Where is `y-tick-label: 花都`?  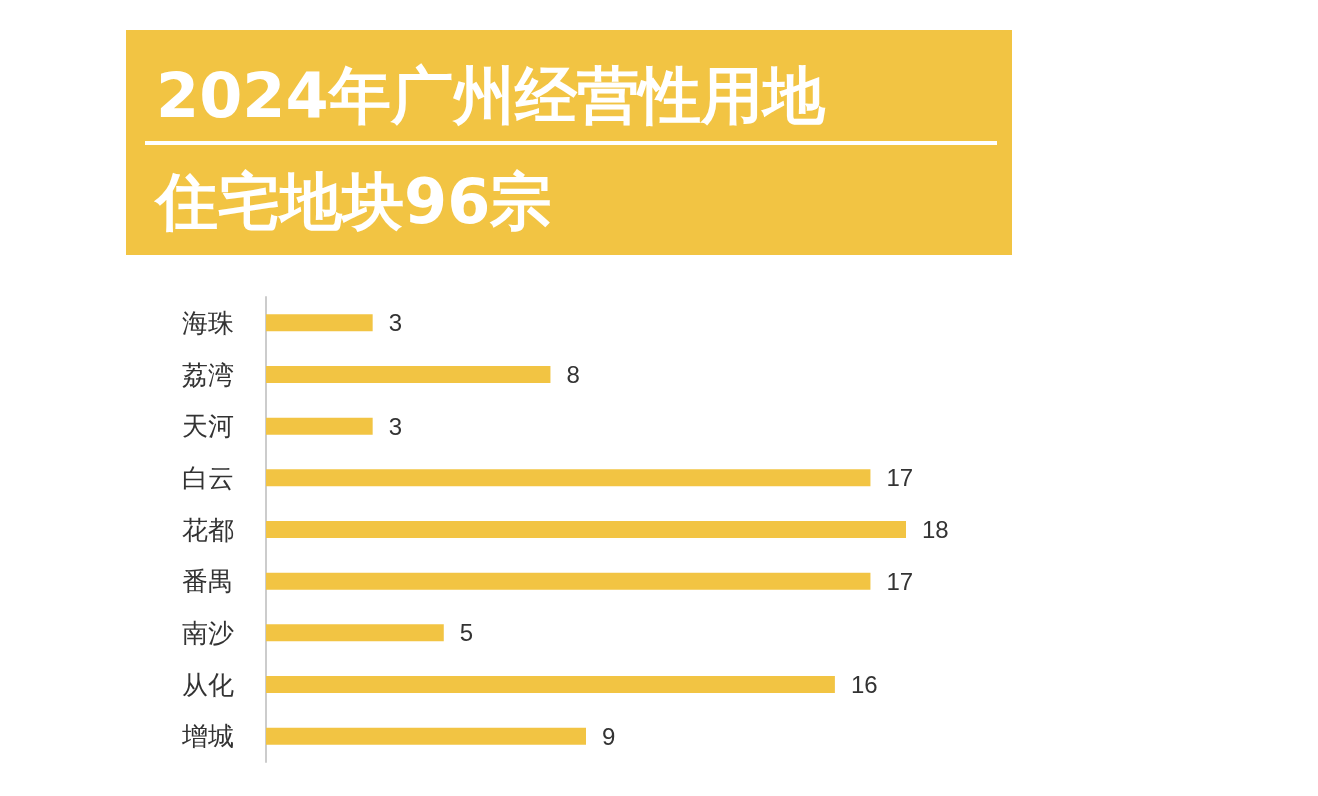
y-tick-label: 花都 is located at coordinates (208, 529).